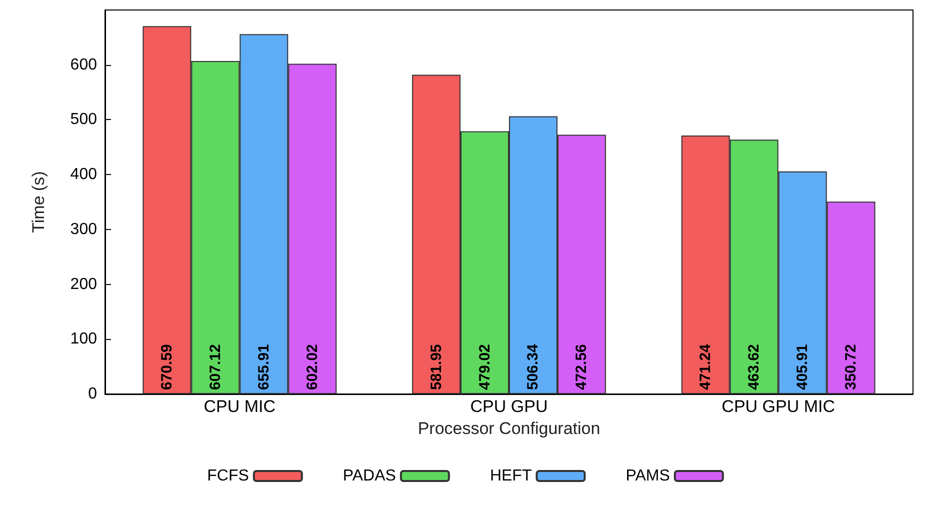  I want to click on legend-label: FCFS, so click(228, 476).